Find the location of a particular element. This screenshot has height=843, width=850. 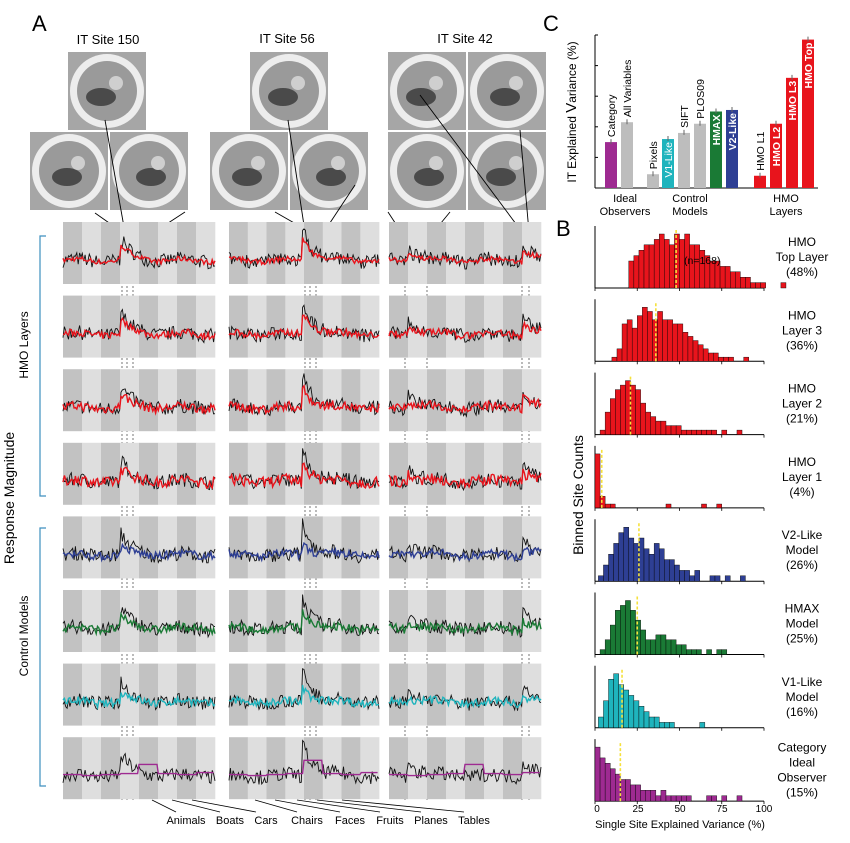

stimulus-image is located at coordinates (427, 171).